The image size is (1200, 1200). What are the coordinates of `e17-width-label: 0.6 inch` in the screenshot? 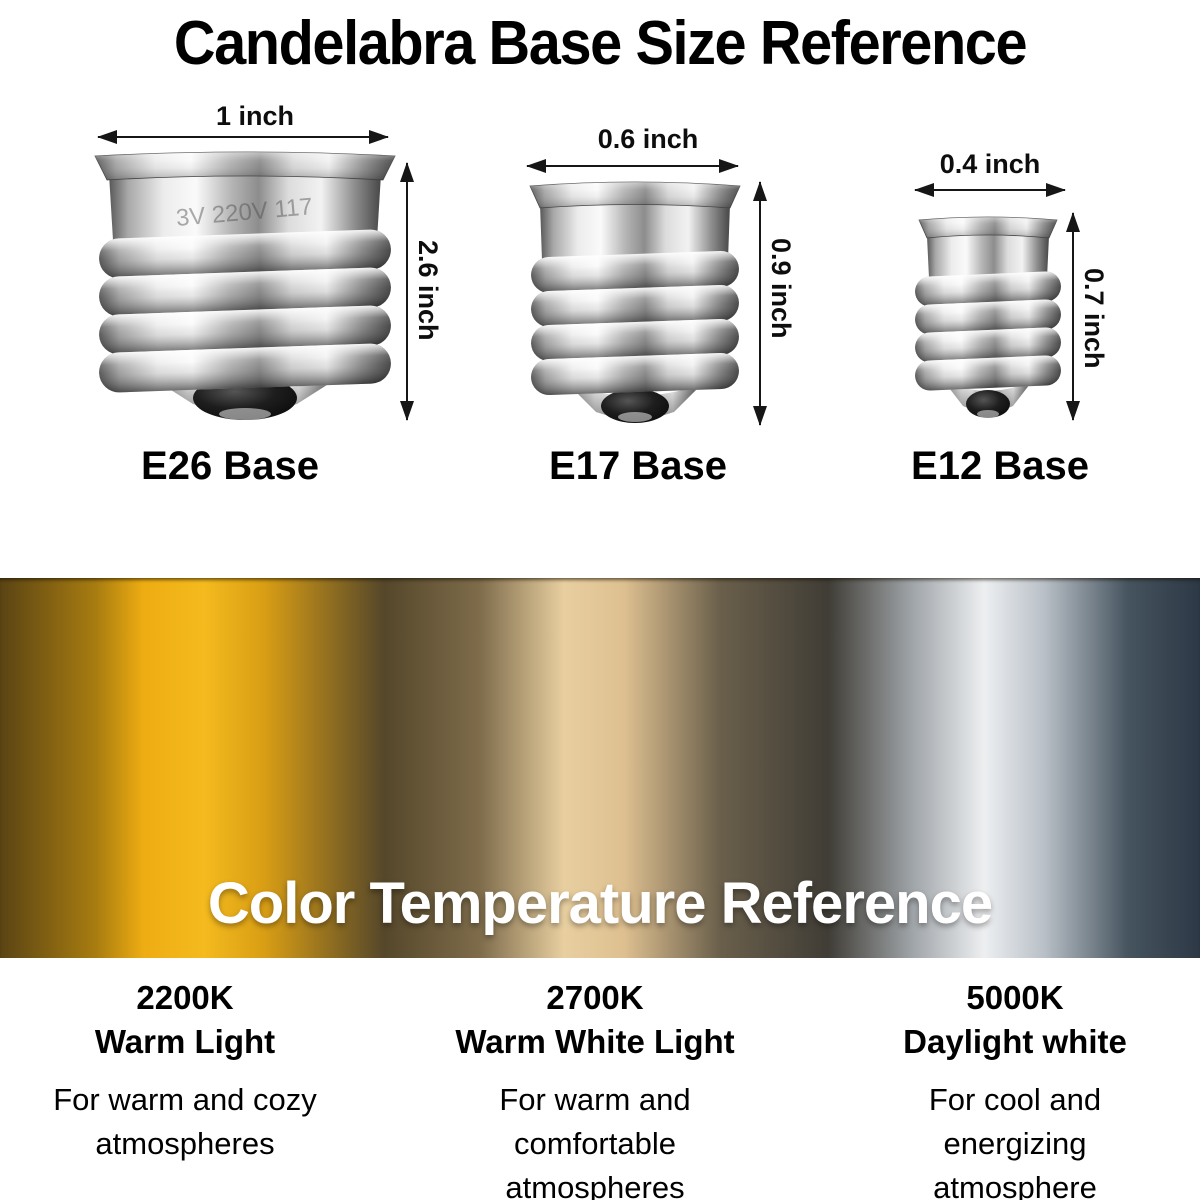 It's located at (648, 139).